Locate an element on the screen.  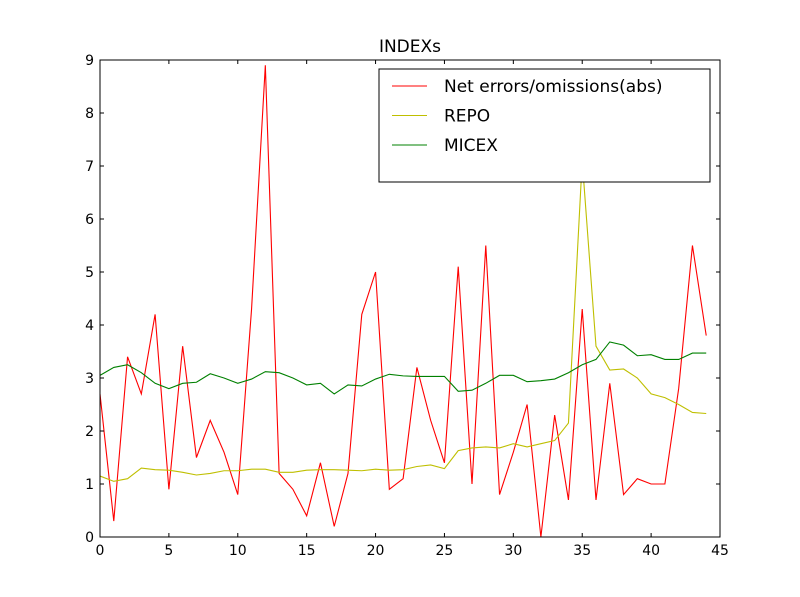
y-tick-label: 5 is located at coordinates (89, 273).